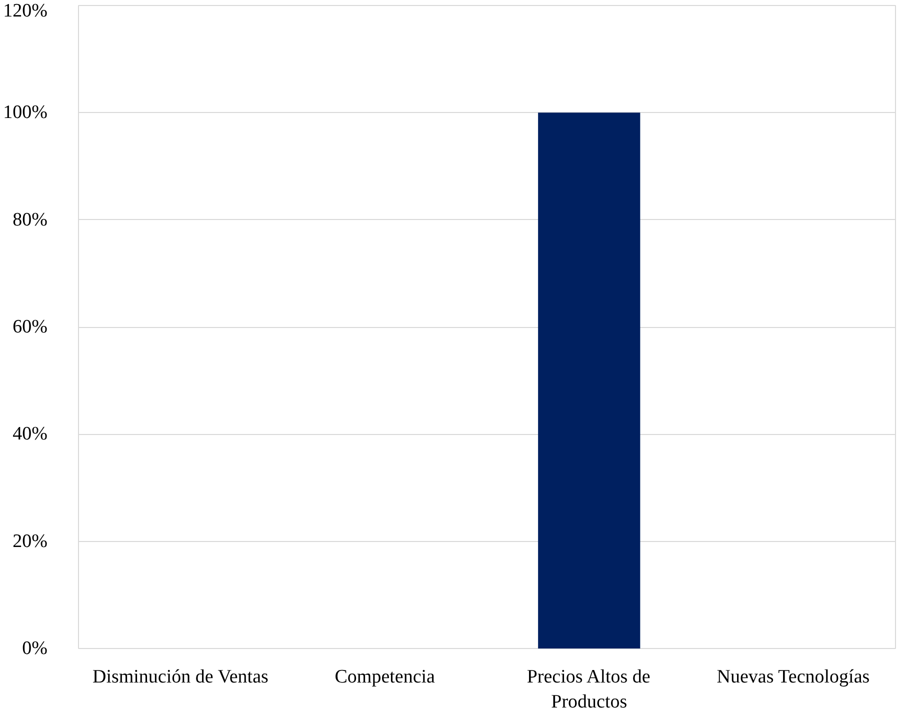 The width and height of the screenshot is (904, 719). I want to click on y-tick-label: 80%, so click(30, 219).